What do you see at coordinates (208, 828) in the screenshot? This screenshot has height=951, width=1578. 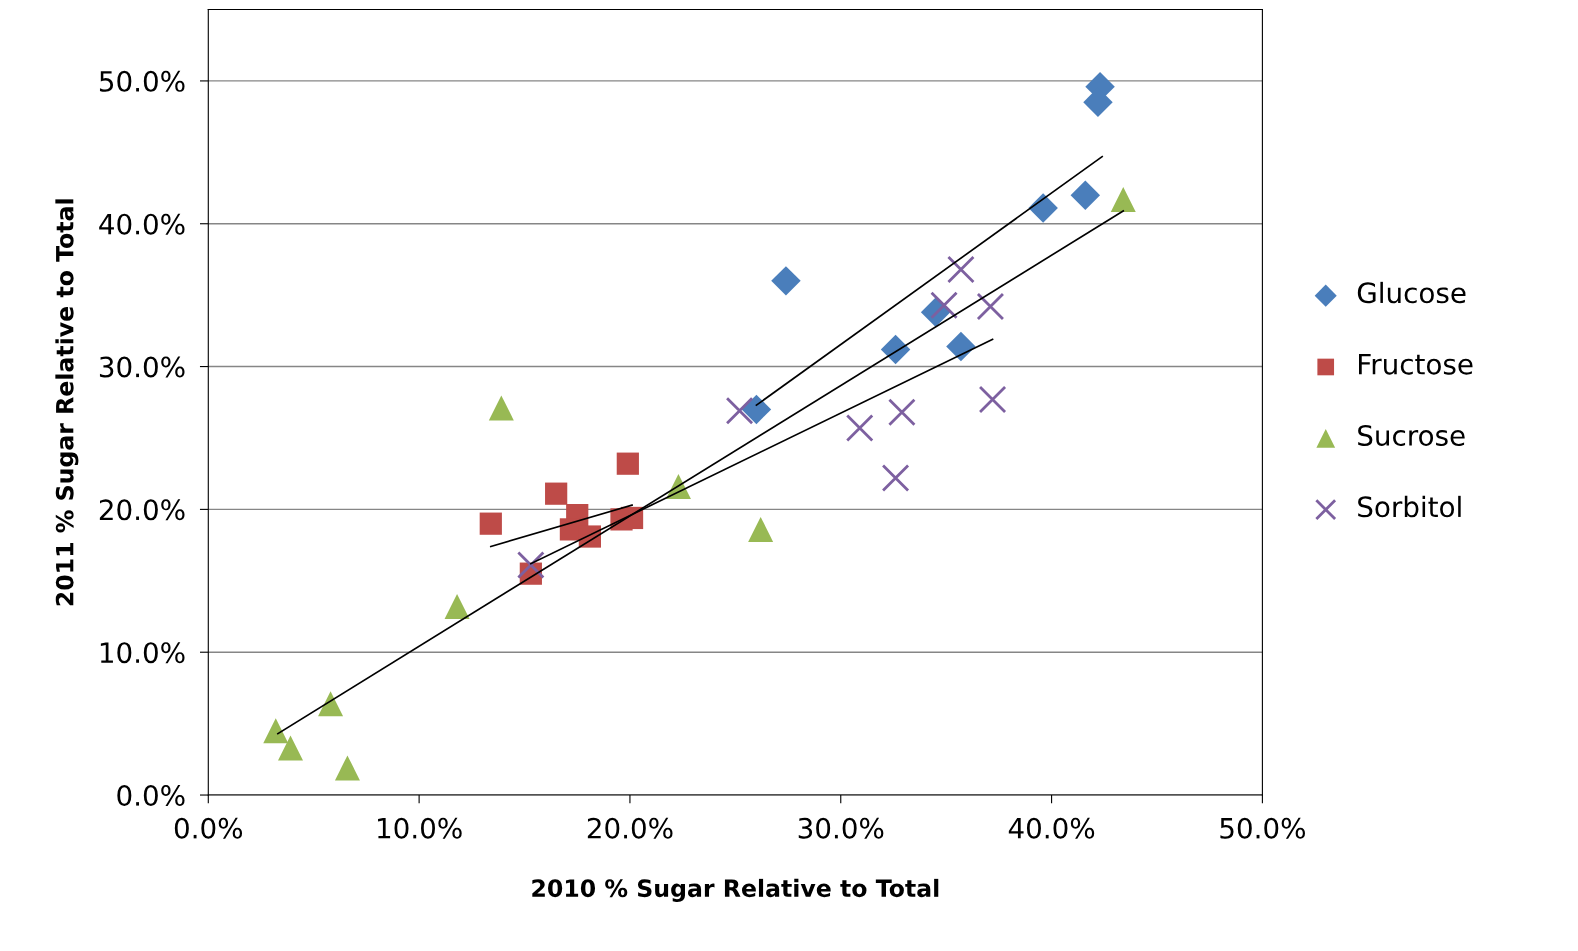 I see `x-tick-label: 0.0%` at bounding box center [208, 828].